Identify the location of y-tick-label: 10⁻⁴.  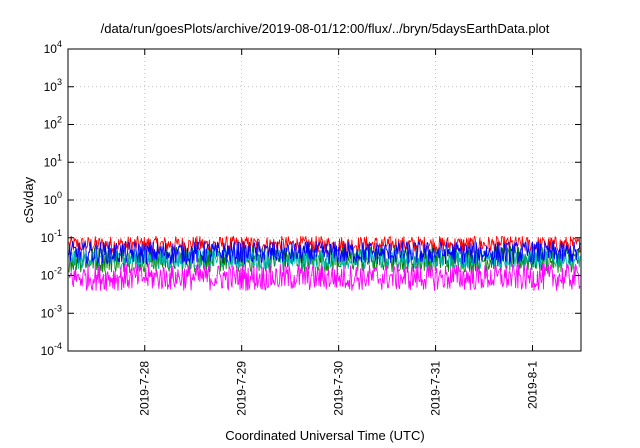
(51, 349).